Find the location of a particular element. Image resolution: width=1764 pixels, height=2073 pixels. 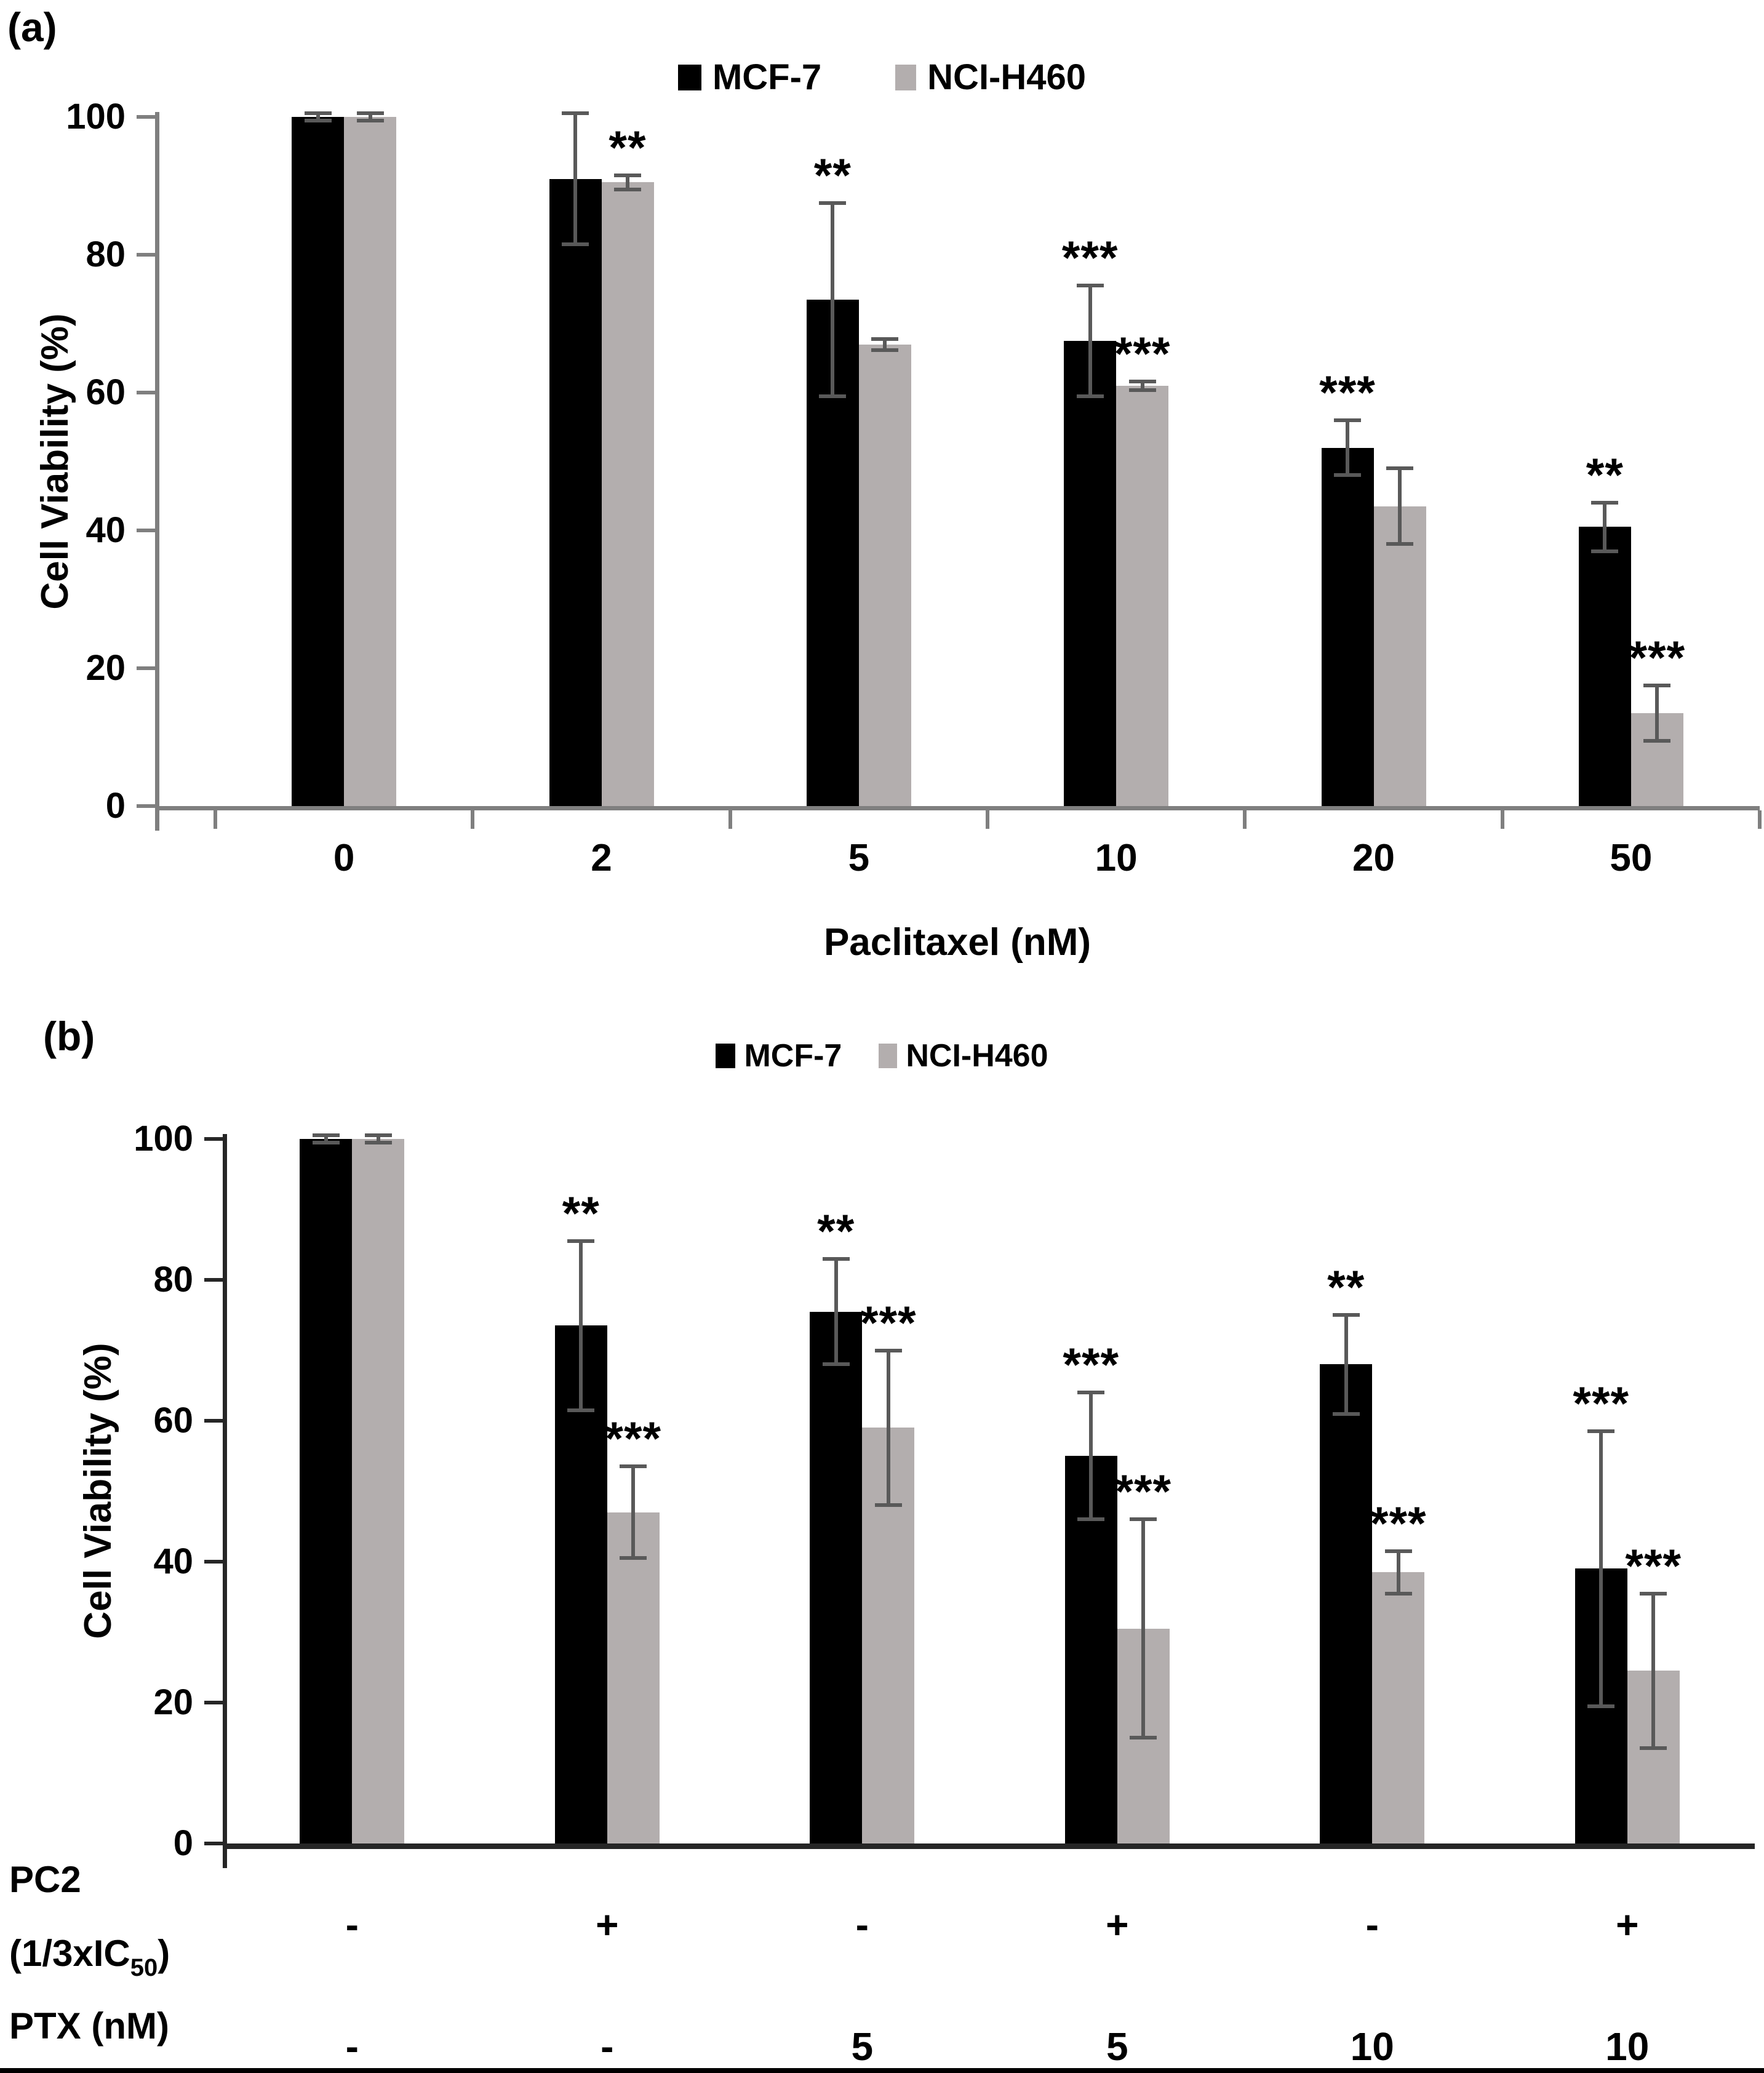

x-category-label: 10 is located at coordinates (1116, 858).